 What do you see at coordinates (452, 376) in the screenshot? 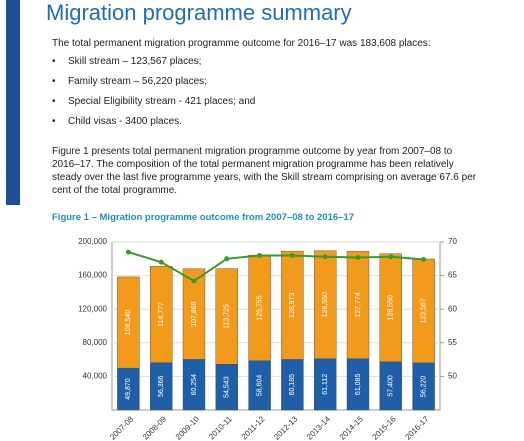
I see `y2-tick-label: 50` at bounding box center [452, 376].